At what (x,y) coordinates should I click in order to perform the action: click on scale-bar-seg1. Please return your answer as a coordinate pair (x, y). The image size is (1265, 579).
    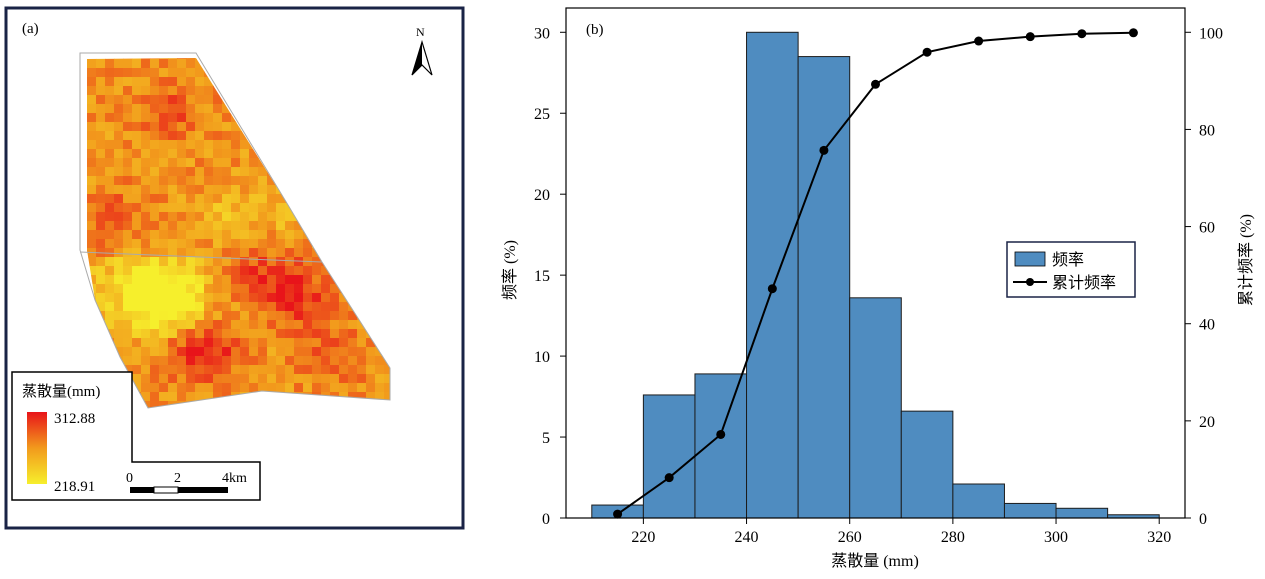
    Looking at the image, I should click on (142, 490).